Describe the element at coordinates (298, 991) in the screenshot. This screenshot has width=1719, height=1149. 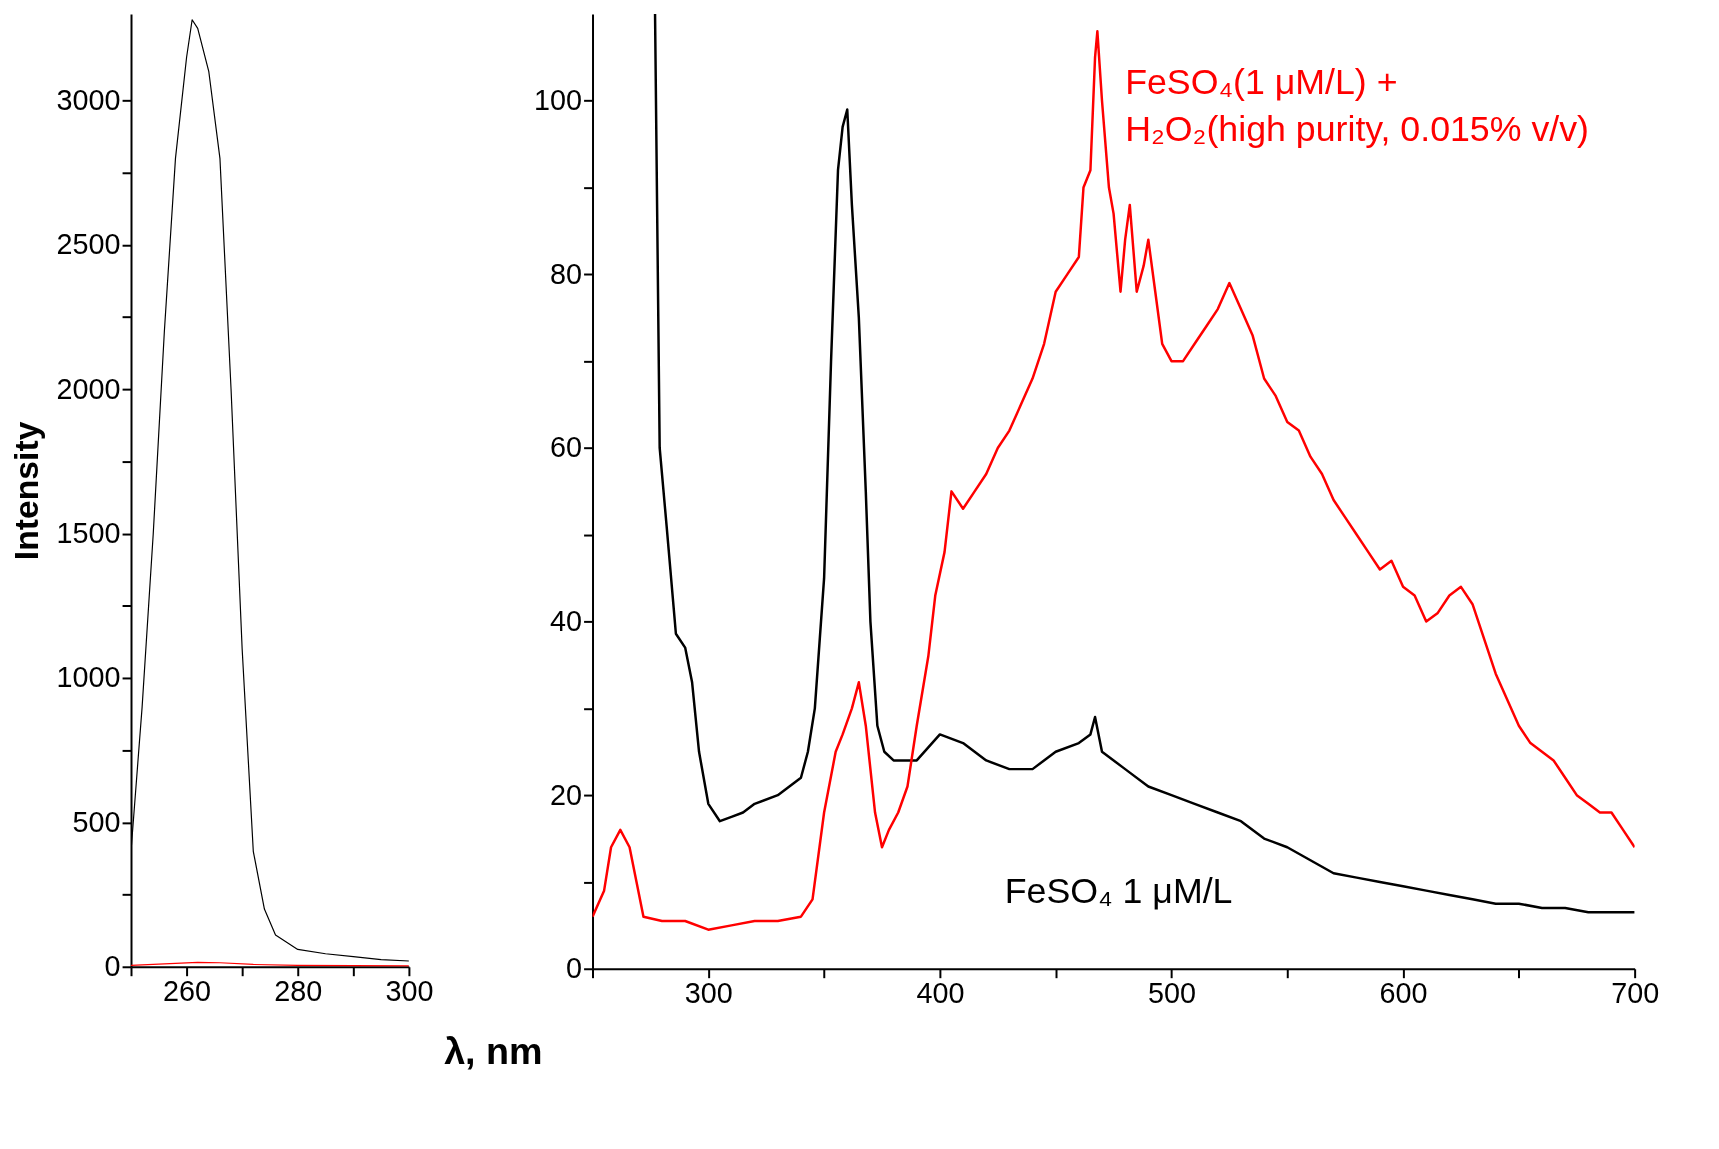
I see `x-tick-label: 280` at that location.